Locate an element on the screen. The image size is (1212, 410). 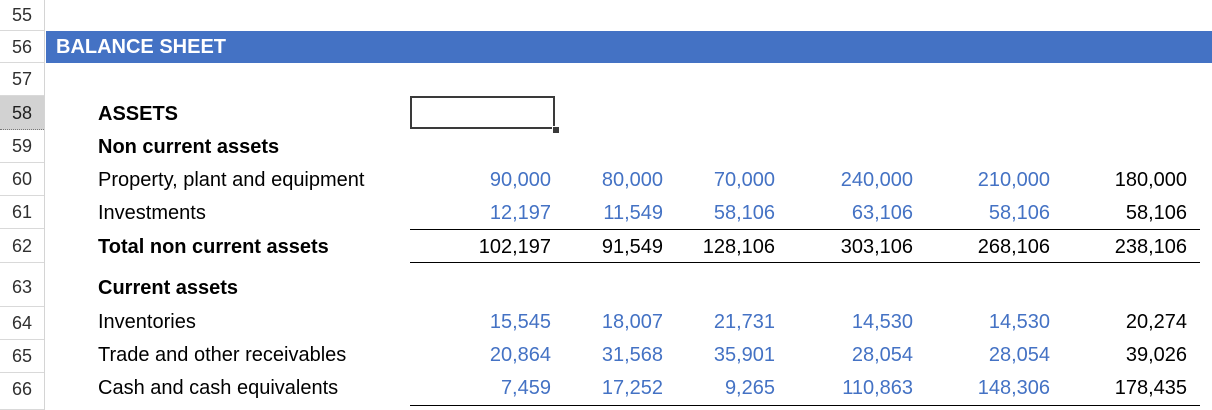
subtotal-border-bottom is located at coordinates (805, 262).